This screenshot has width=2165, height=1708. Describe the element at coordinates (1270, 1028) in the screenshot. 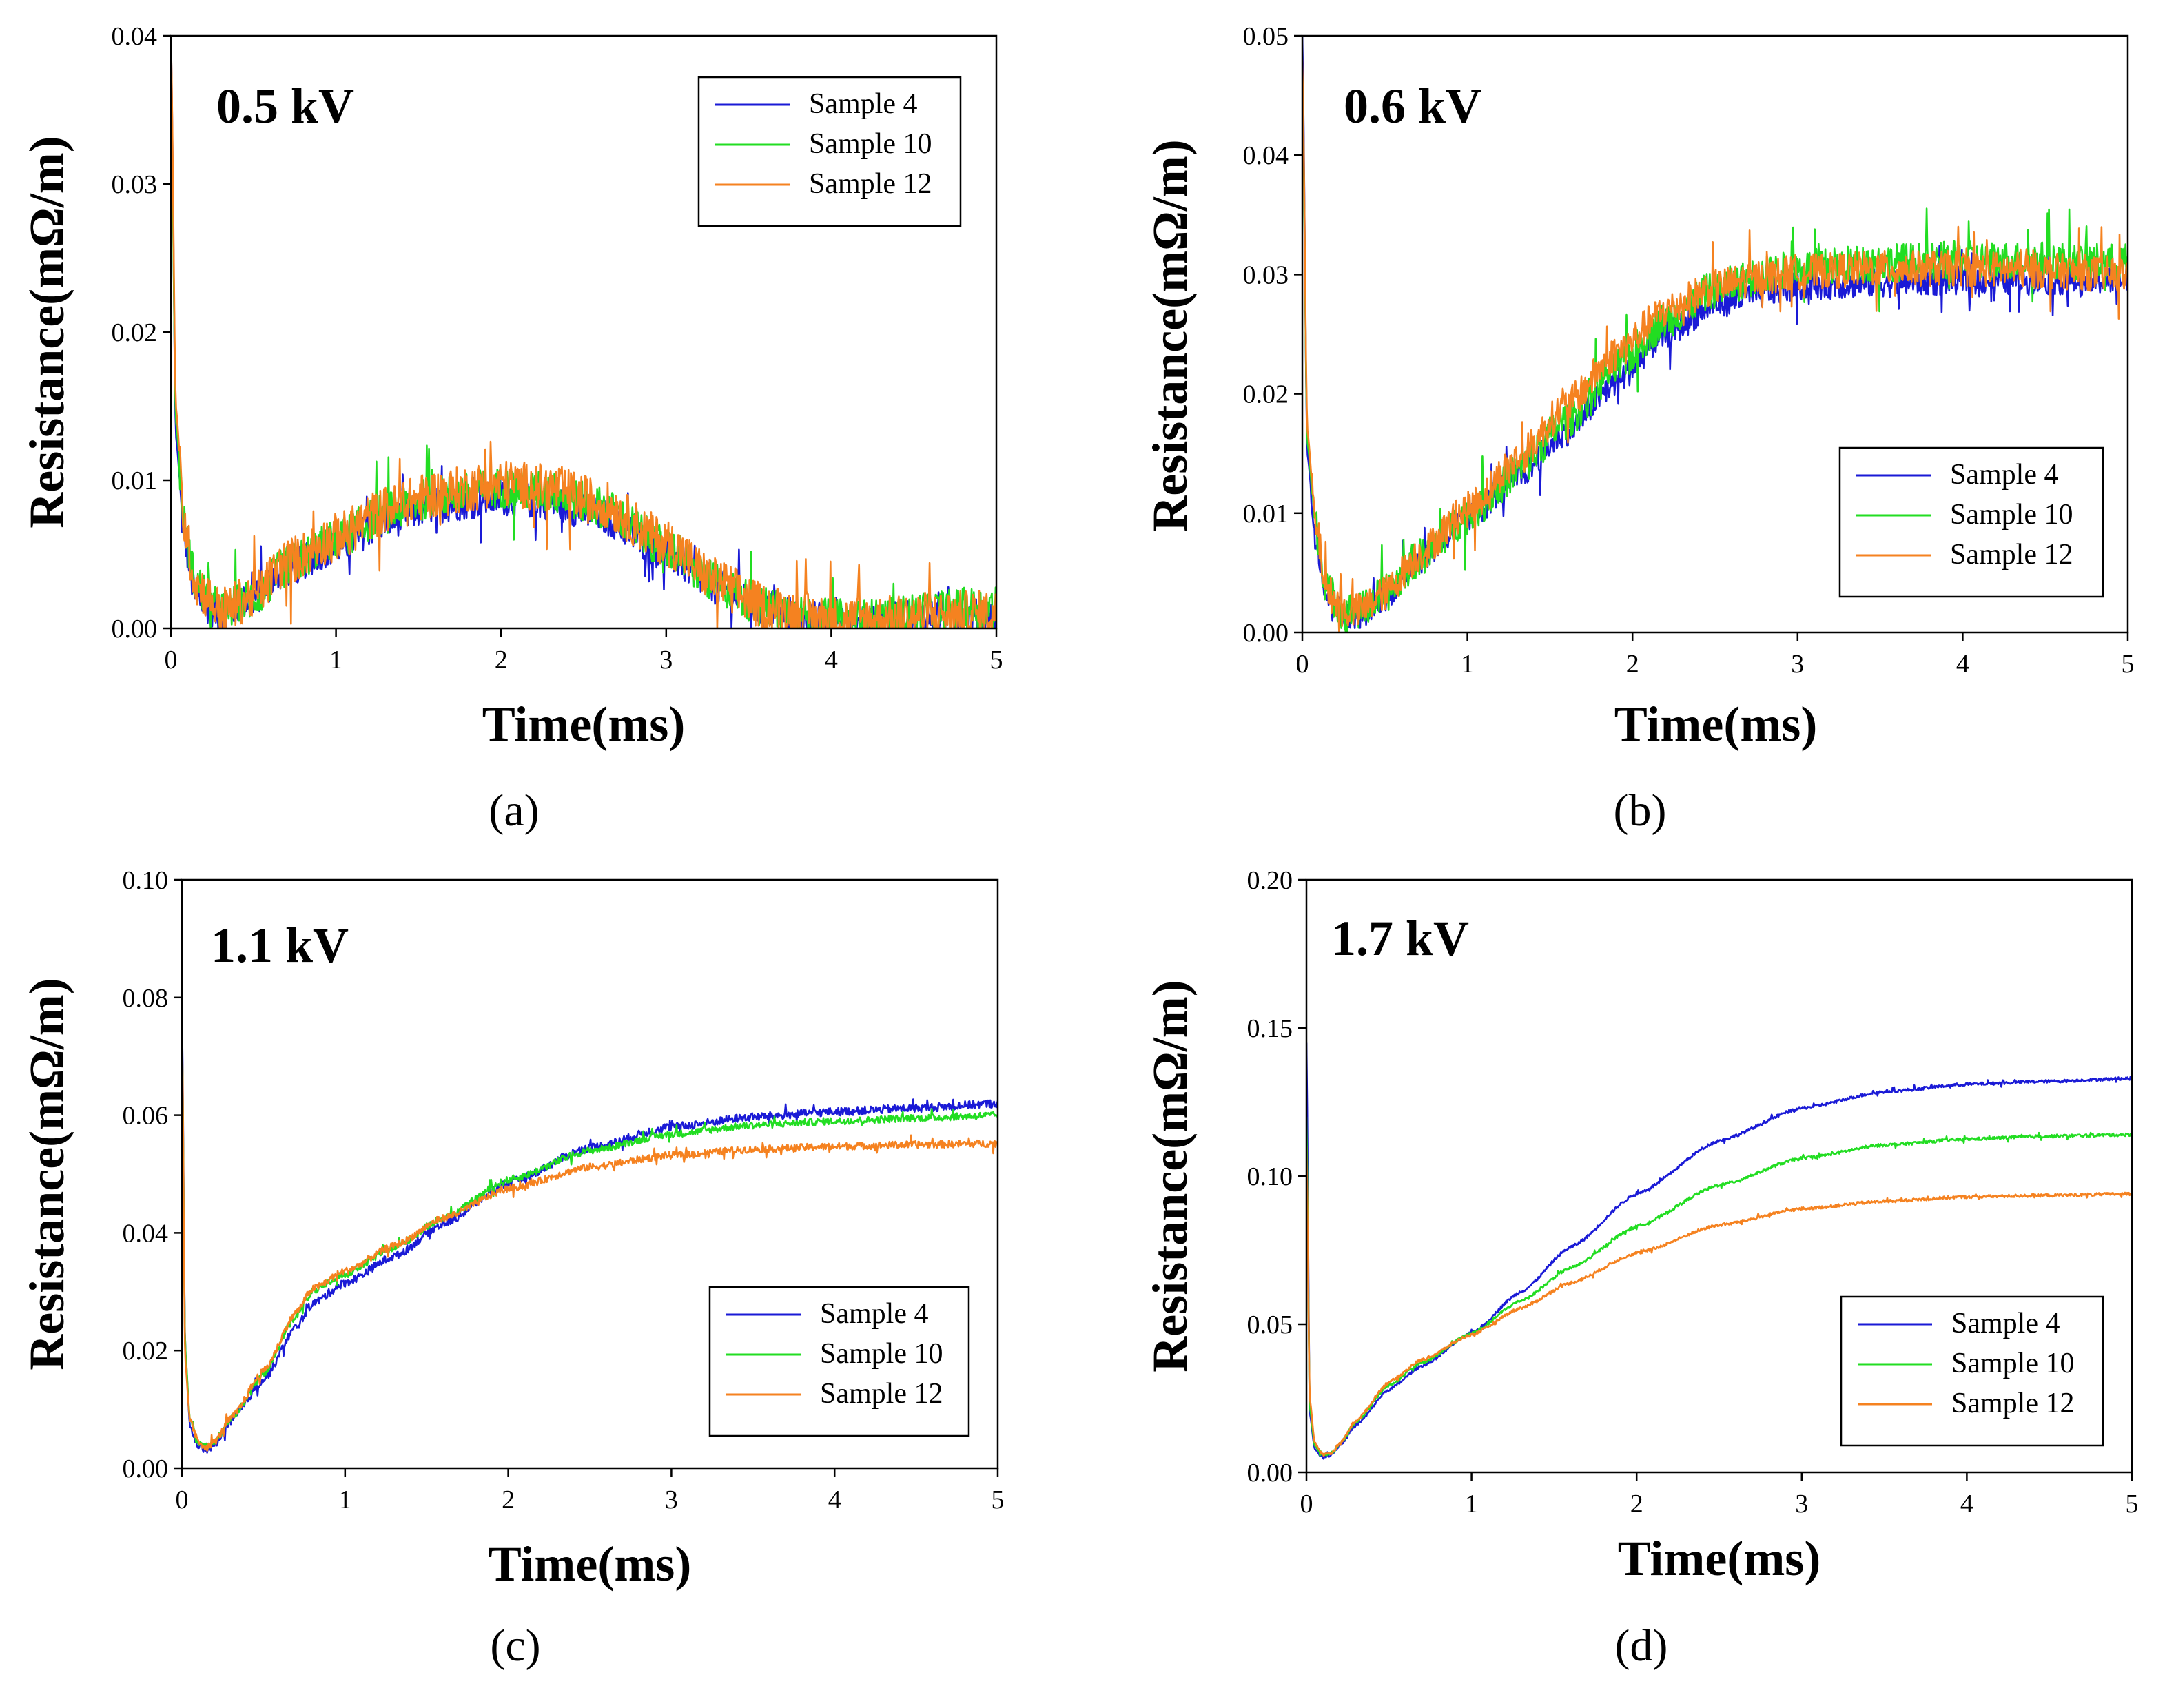

I see `y-tick-label: 0.15` at that location.